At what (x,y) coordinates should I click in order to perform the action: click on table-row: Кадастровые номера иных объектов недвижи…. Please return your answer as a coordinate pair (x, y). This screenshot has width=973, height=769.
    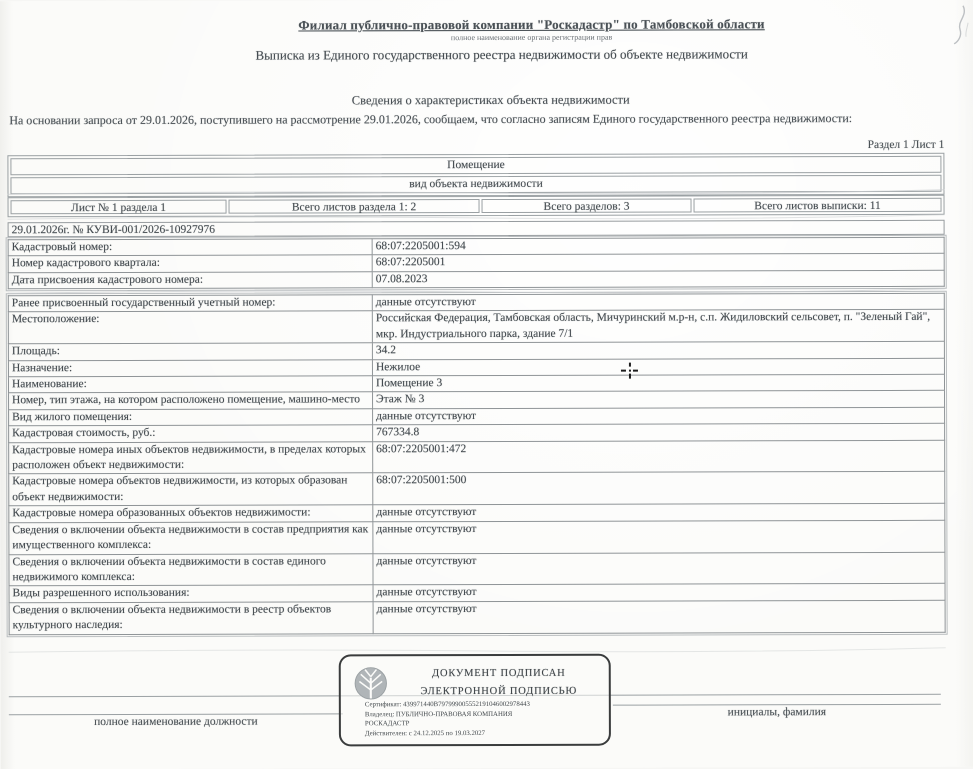
    Looking at the image, I should click on (476, 457).